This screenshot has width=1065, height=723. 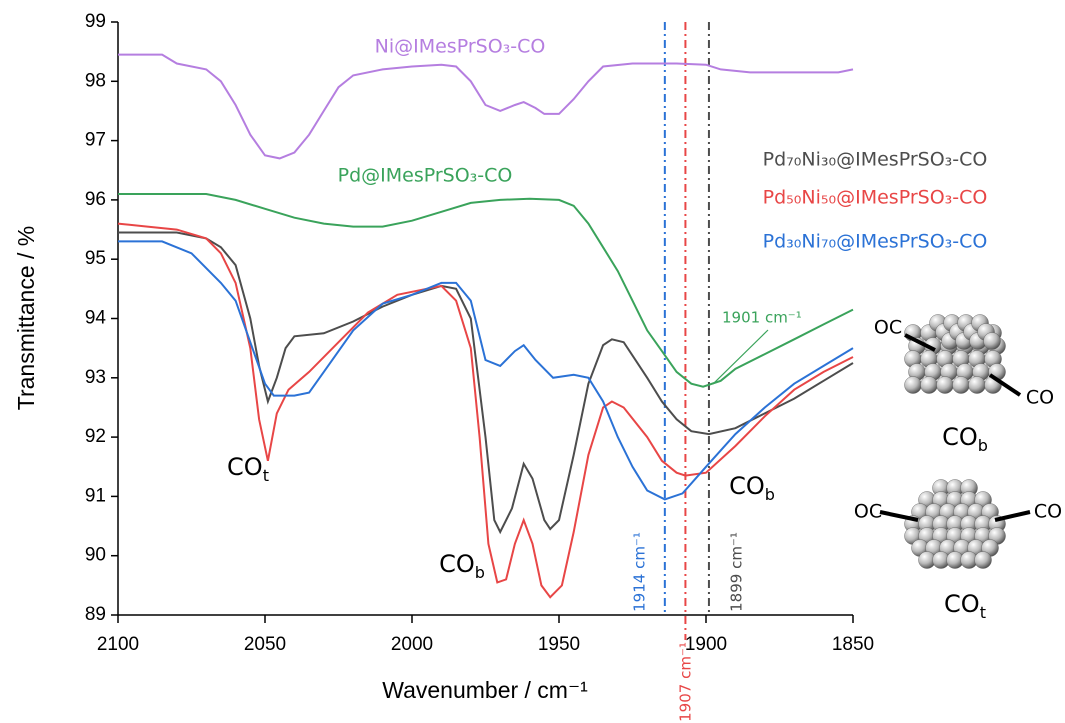 What do you see at coordinates (875, 198) in the screenshot?
I see `series-label: Pd₅₀Ni₅₀@IMesPrSO₃-CO` at bounding box center [875, 198].